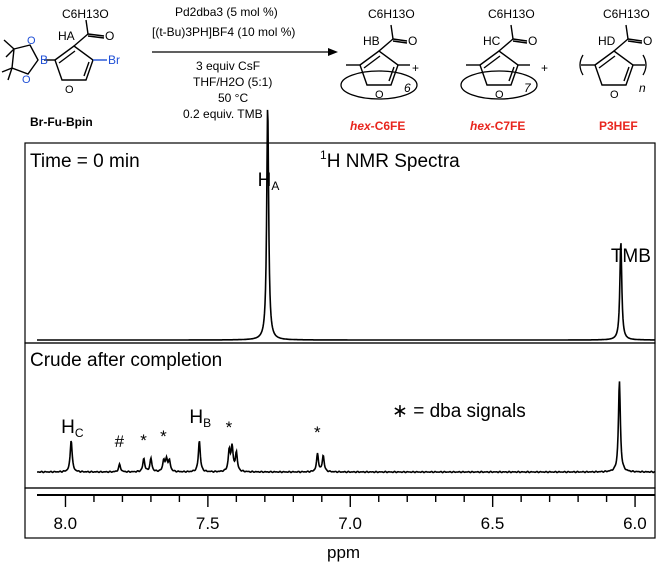 This screenshot has width=666, height=565. Describe the element at coordinates (350, 523) in the screenshot. I see `x-tick-label-2: 7.0` at that location.